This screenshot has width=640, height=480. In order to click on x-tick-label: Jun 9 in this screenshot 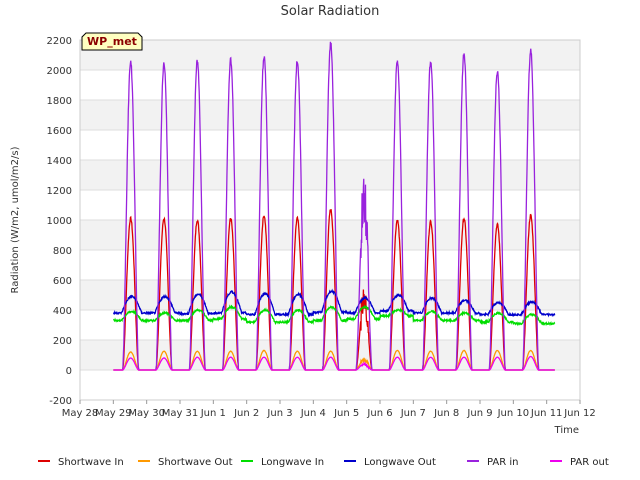, I will do `click(479, 413)`.